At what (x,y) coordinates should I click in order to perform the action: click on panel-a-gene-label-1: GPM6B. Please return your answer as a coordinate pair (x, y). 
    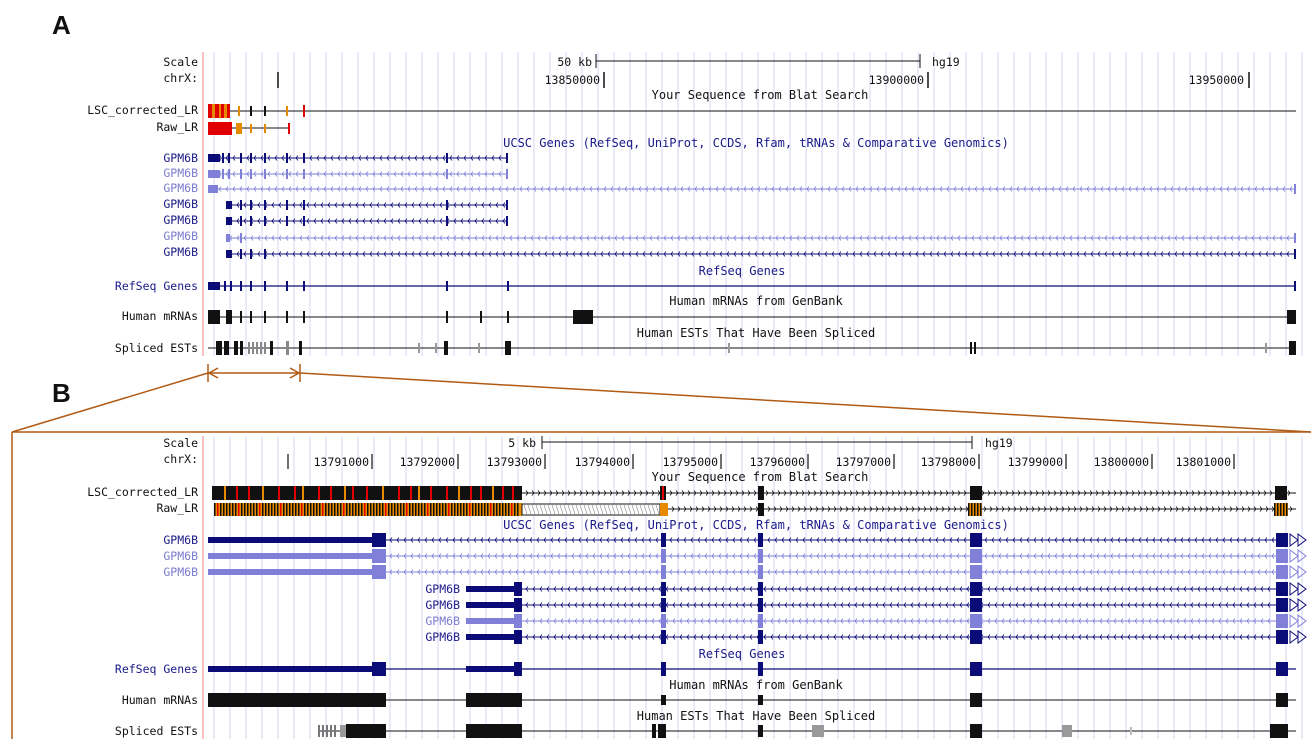
    Looking at the image, I should click on (180, 158).